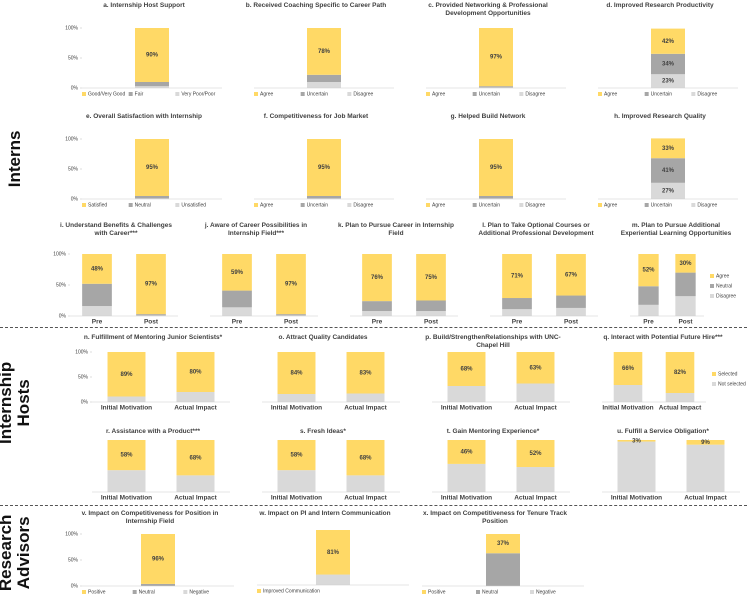 Image resolution: width=747 pixels, height=599 pixels. What do you see at coordinates (144, 5) in the screenshot?
I see `panel-title: a. Internship Host Support` at bounding box center [144, 5].